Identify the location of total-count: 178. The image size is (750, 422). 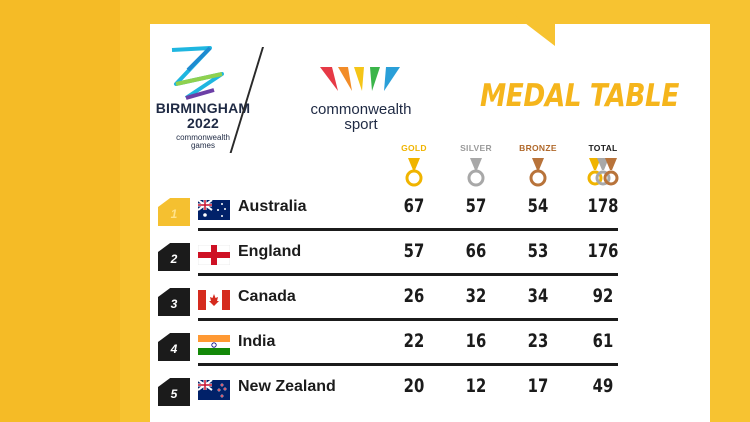
(603, 206).